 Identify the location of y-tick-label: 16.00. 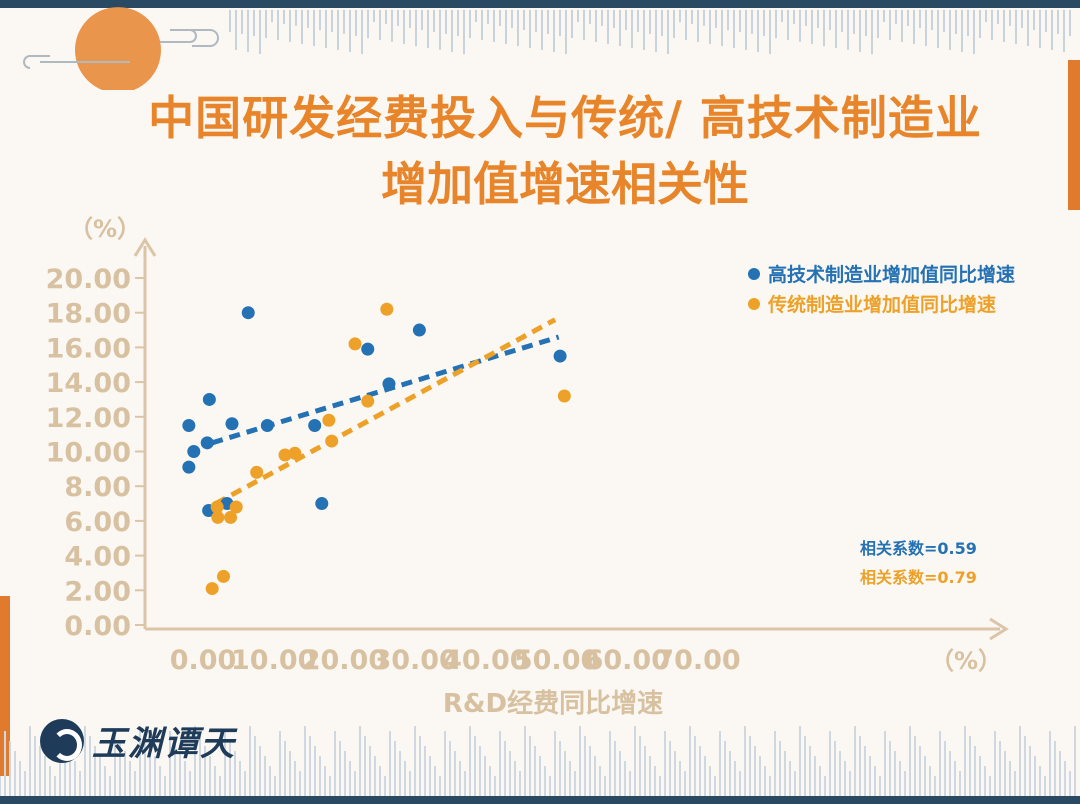
(88, 348).